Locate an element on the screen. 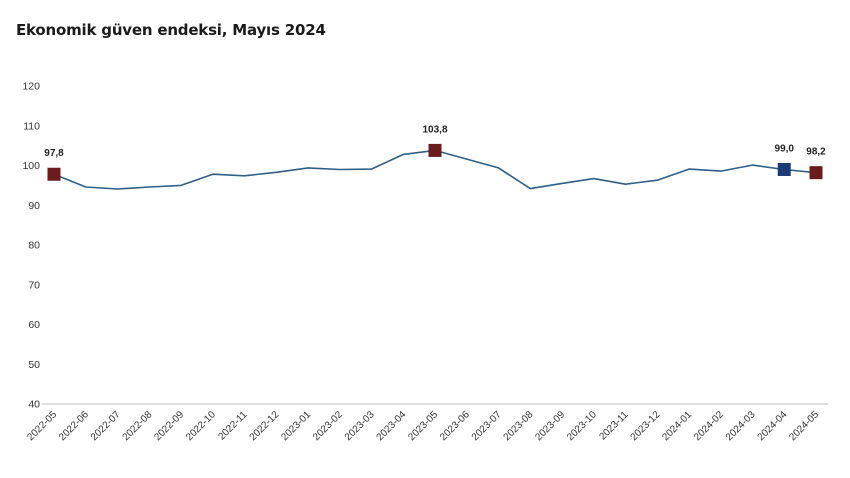 The width and height of the screenshot is (850, 478). y-tick-label: 120 is located at coordinates (31, 87).